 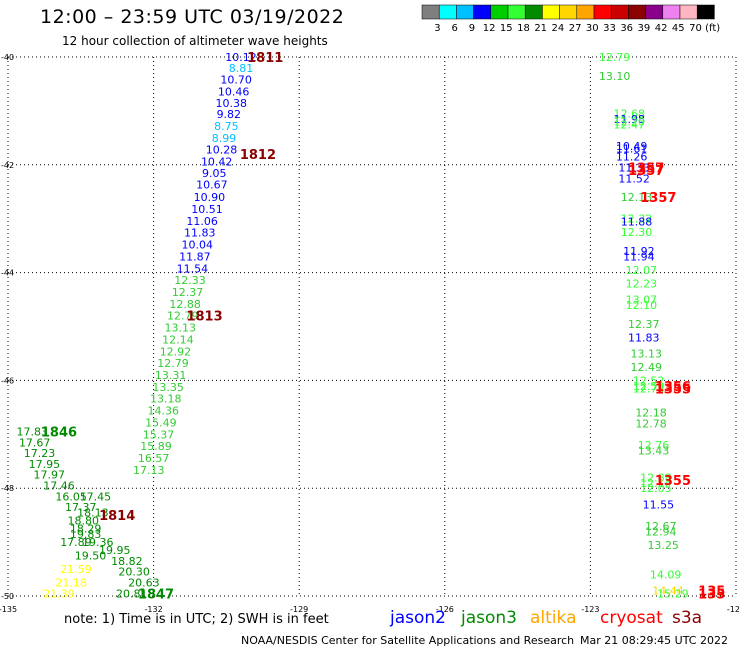 I want to click on wave-height-value: 21.59, so click(x=76, y=569).